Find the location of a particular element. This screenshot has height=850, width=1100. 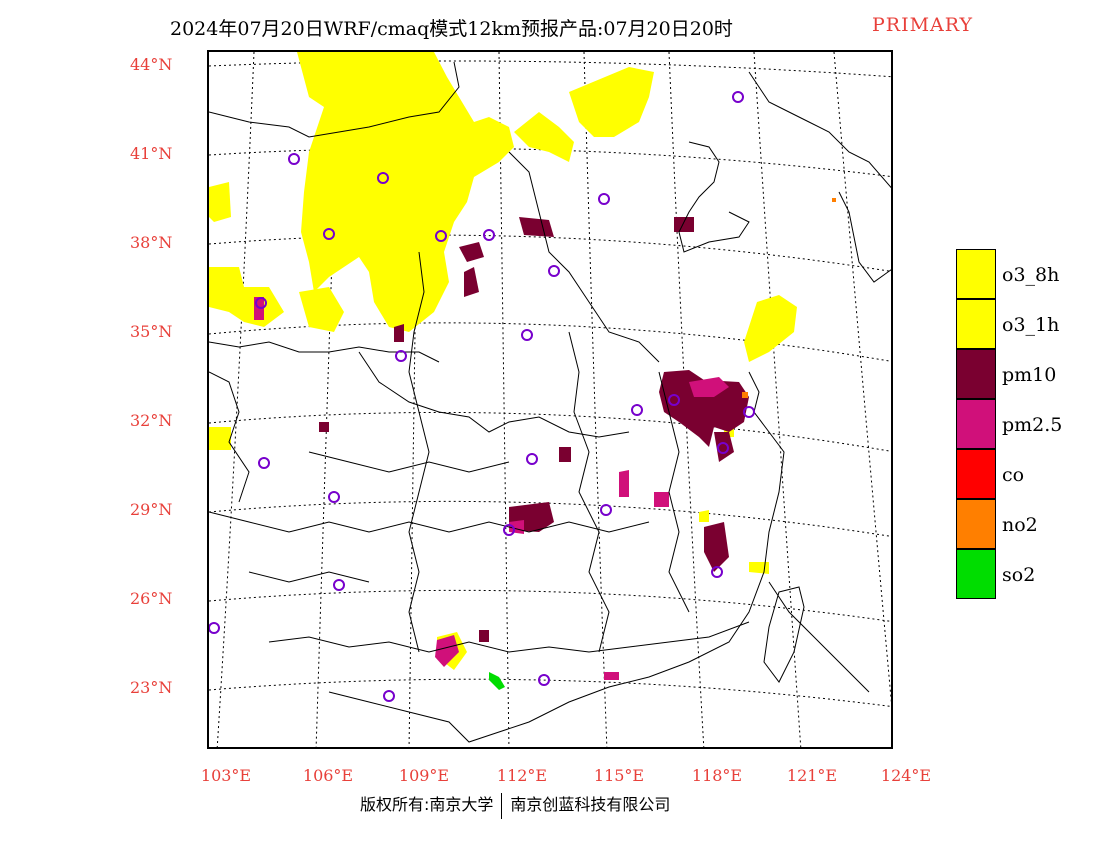

lon-label-115: 115°E is located at coordinates (619, 775).